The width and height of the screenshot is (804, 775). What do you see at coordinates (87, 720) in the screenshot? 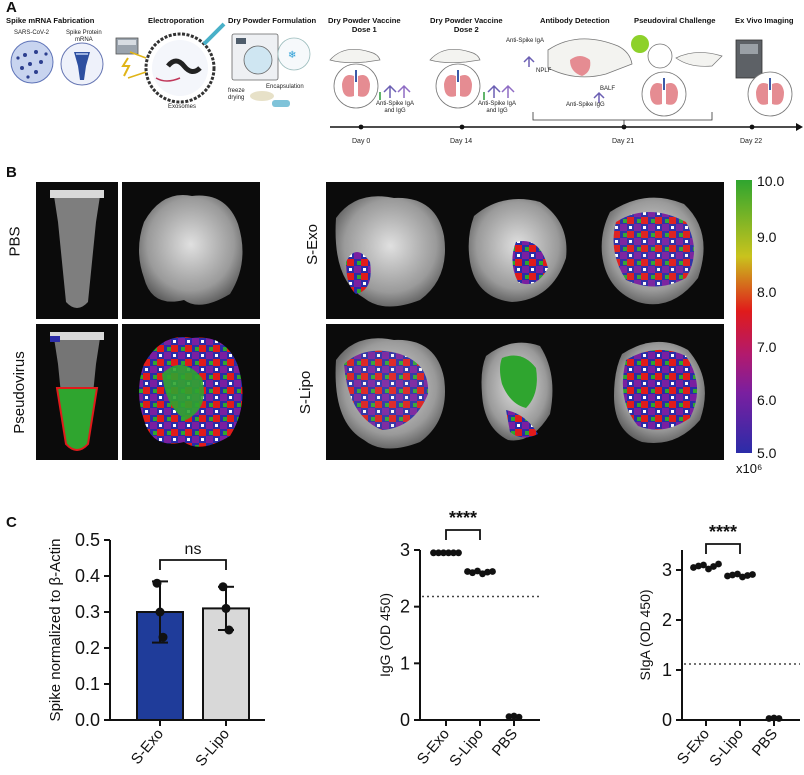
I see `y-tick-label: 0.0` at bounding box center [87, 720].